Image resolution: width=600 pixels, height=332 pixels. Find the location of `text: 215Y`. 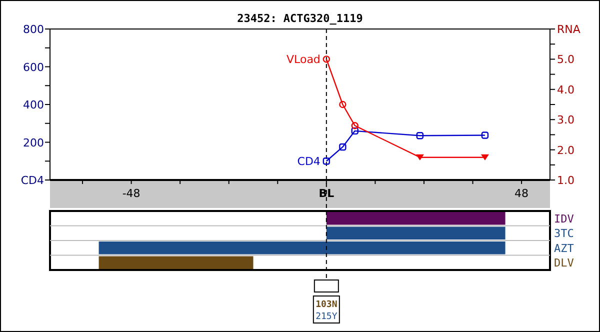

text: 215Y is located at coordinates (327, 317).